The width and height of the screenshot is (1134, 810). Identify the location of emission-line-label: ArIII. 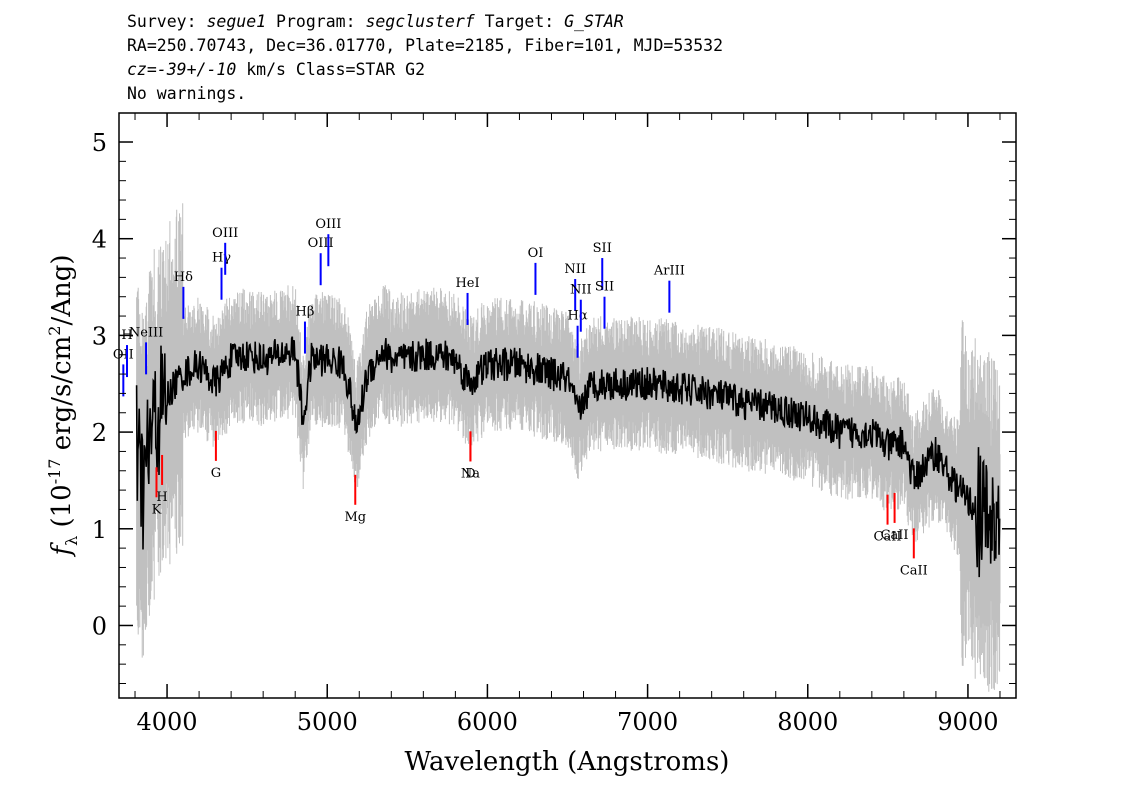
(669, 271).